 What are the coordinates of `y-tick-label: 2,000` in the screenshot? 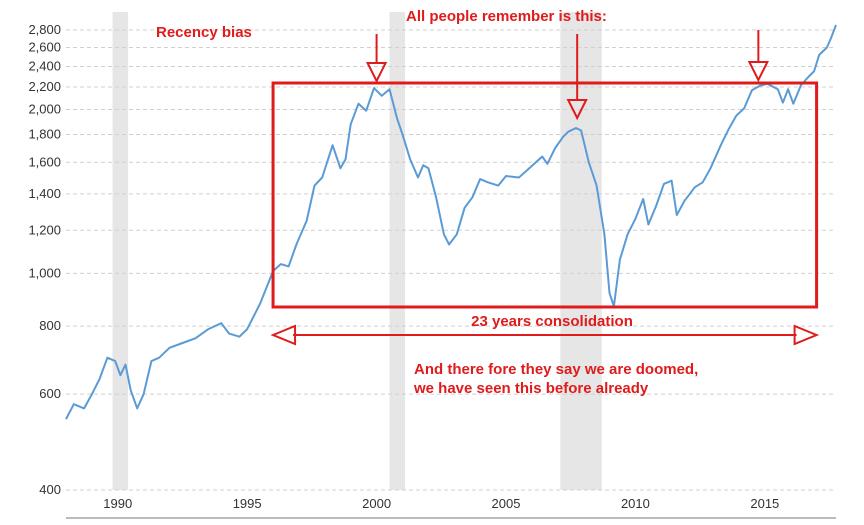 It's located at (44, 109).